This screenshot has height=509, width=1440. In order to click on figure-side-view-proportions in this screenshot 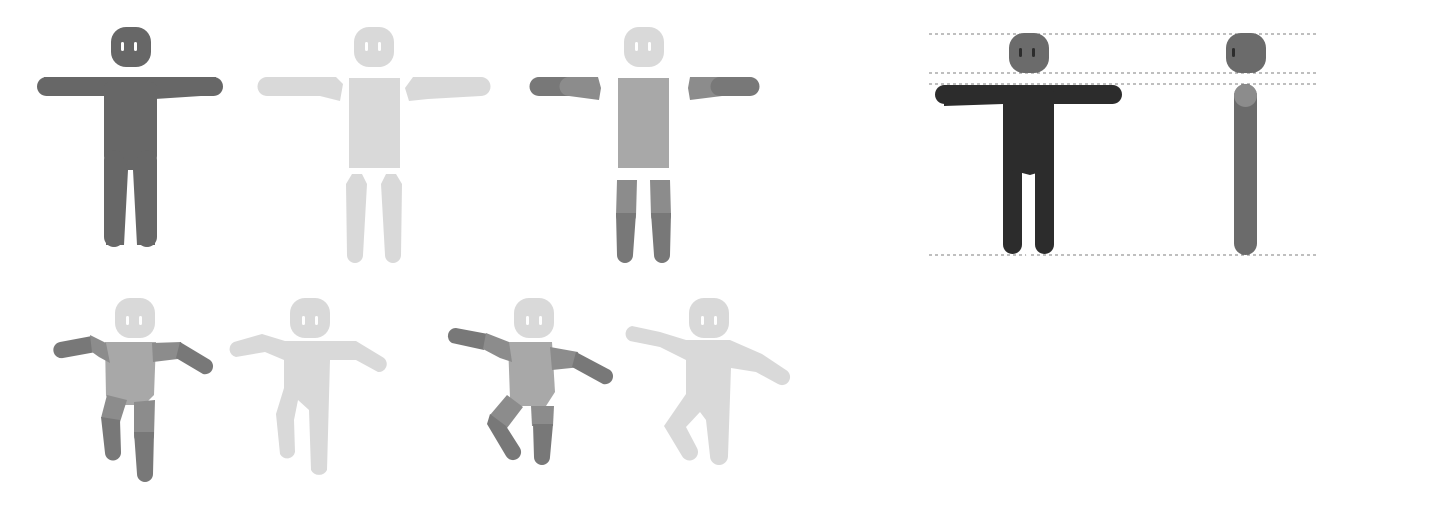, I will do `click(1246, 144)`.